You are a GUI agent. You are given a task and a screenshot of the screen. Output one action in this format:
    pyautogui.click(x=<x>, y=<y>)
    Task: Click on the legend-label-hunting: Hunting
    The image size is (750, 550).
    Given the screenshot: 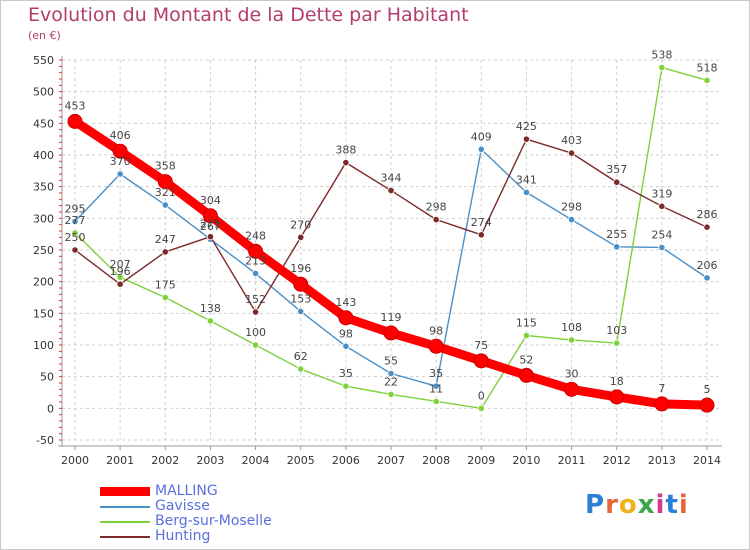 What is the action you would take?
    pyautogui.click(x=183, y=536)
    